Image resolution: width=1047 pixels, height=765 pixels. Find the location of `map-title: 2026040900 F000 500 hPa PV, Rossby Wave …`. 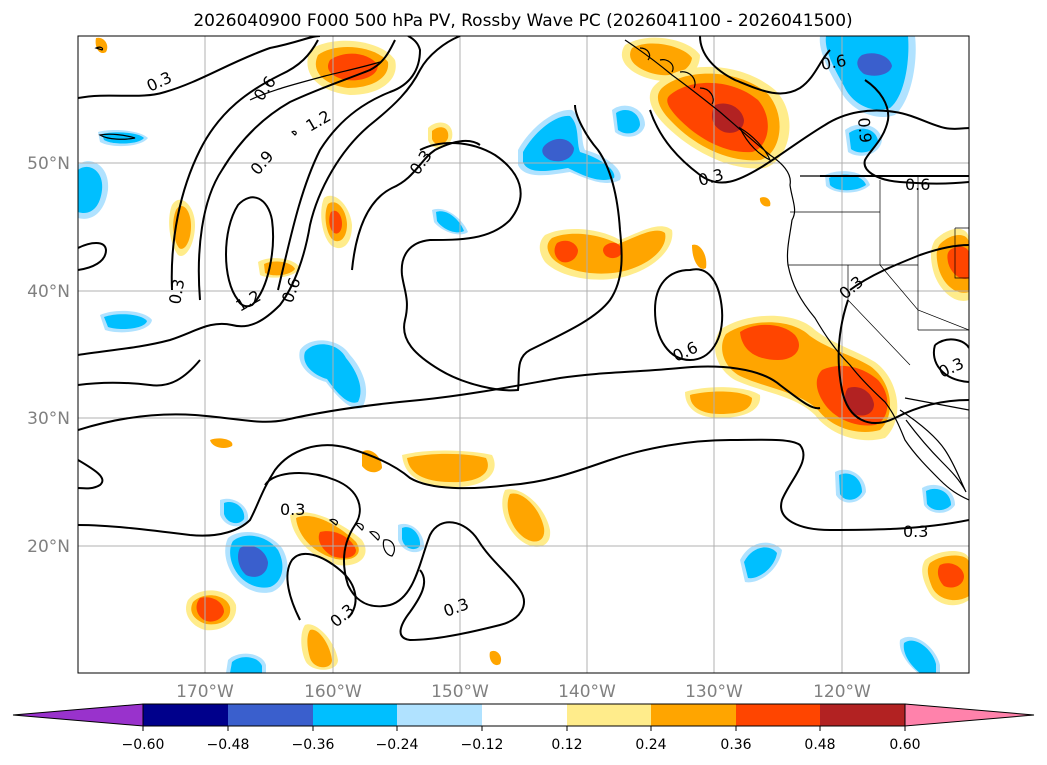

map-title: 2026040900 F000 500 hPa PV, Rossby Wave … is located at coordinates (522, 21).